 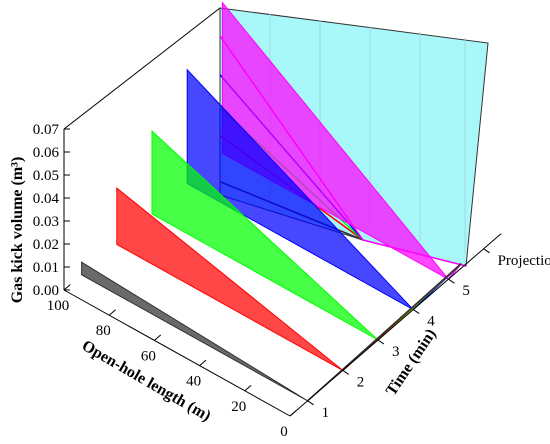 I want to click on y-tick-label: 3, so click(x=396, y=352).